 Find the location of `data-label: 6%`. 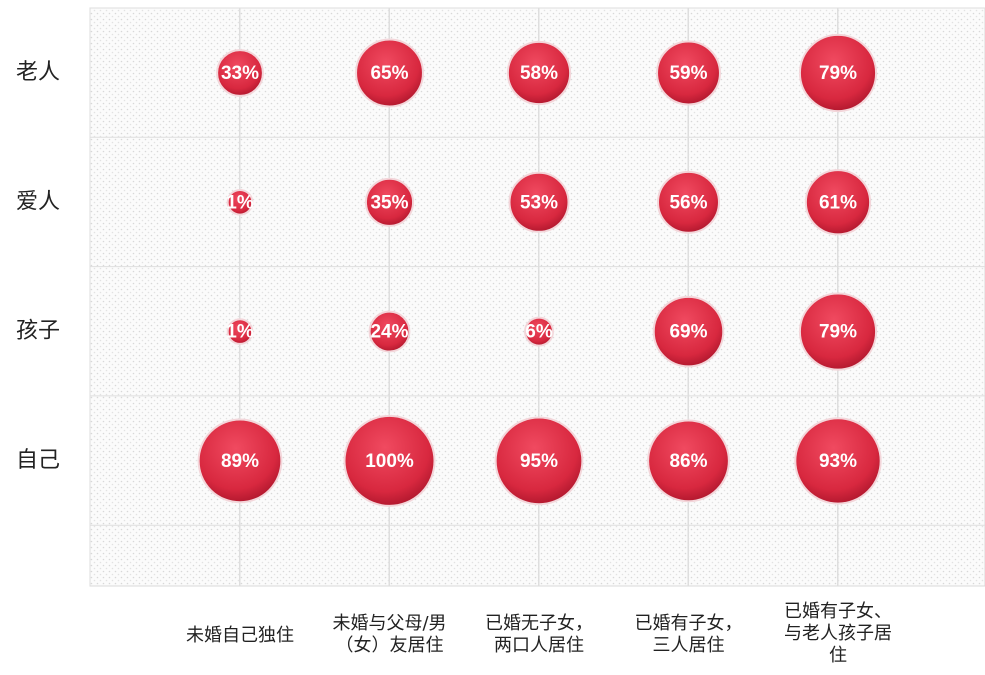

data-label: 6% is located at coordinates (539, 332).